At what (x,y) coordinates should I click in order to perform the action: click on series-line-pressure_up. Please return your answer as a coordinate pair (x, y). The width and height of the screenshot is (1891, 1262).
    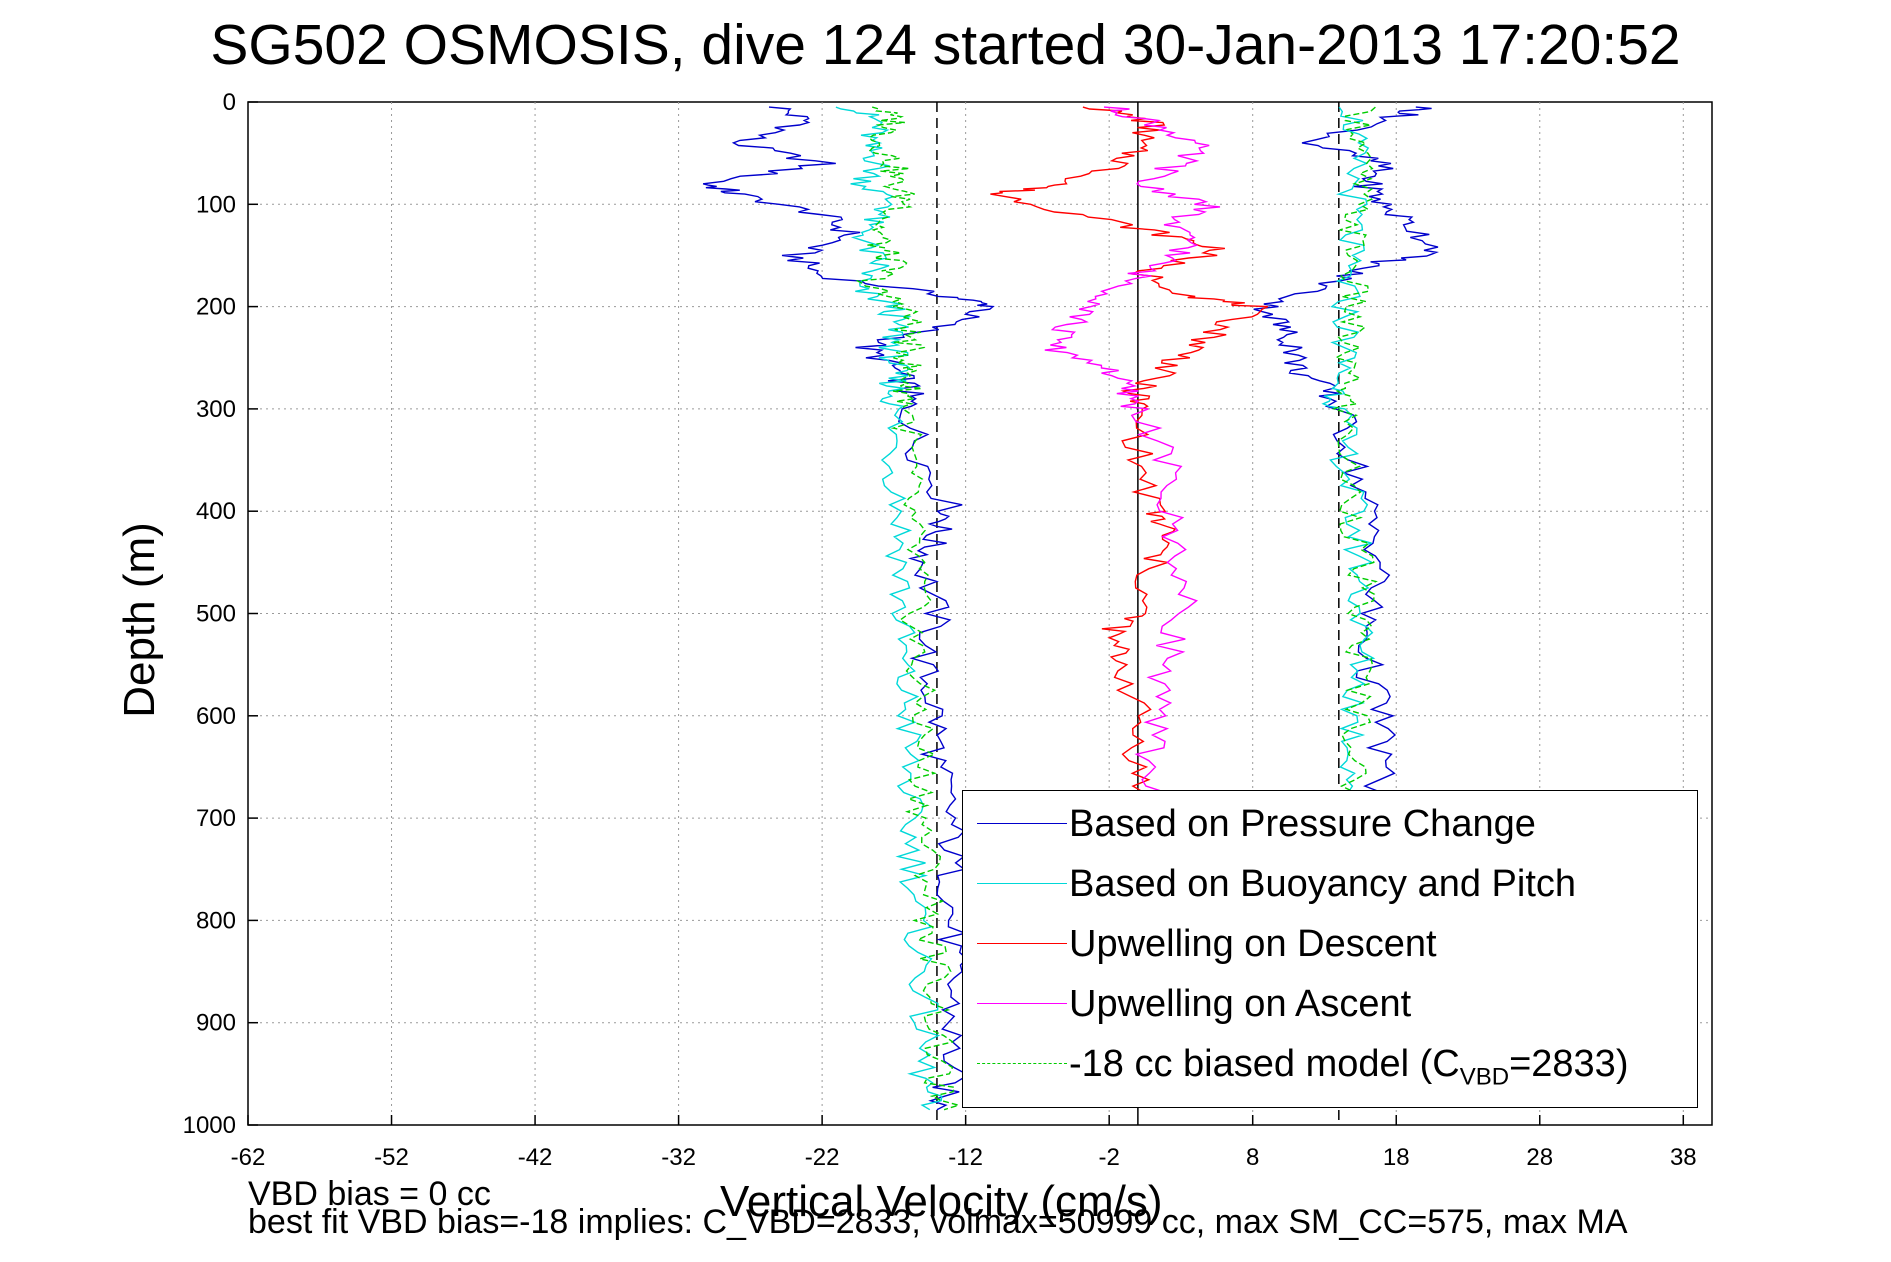
    Looking at the image, I should click on (1346, 462).